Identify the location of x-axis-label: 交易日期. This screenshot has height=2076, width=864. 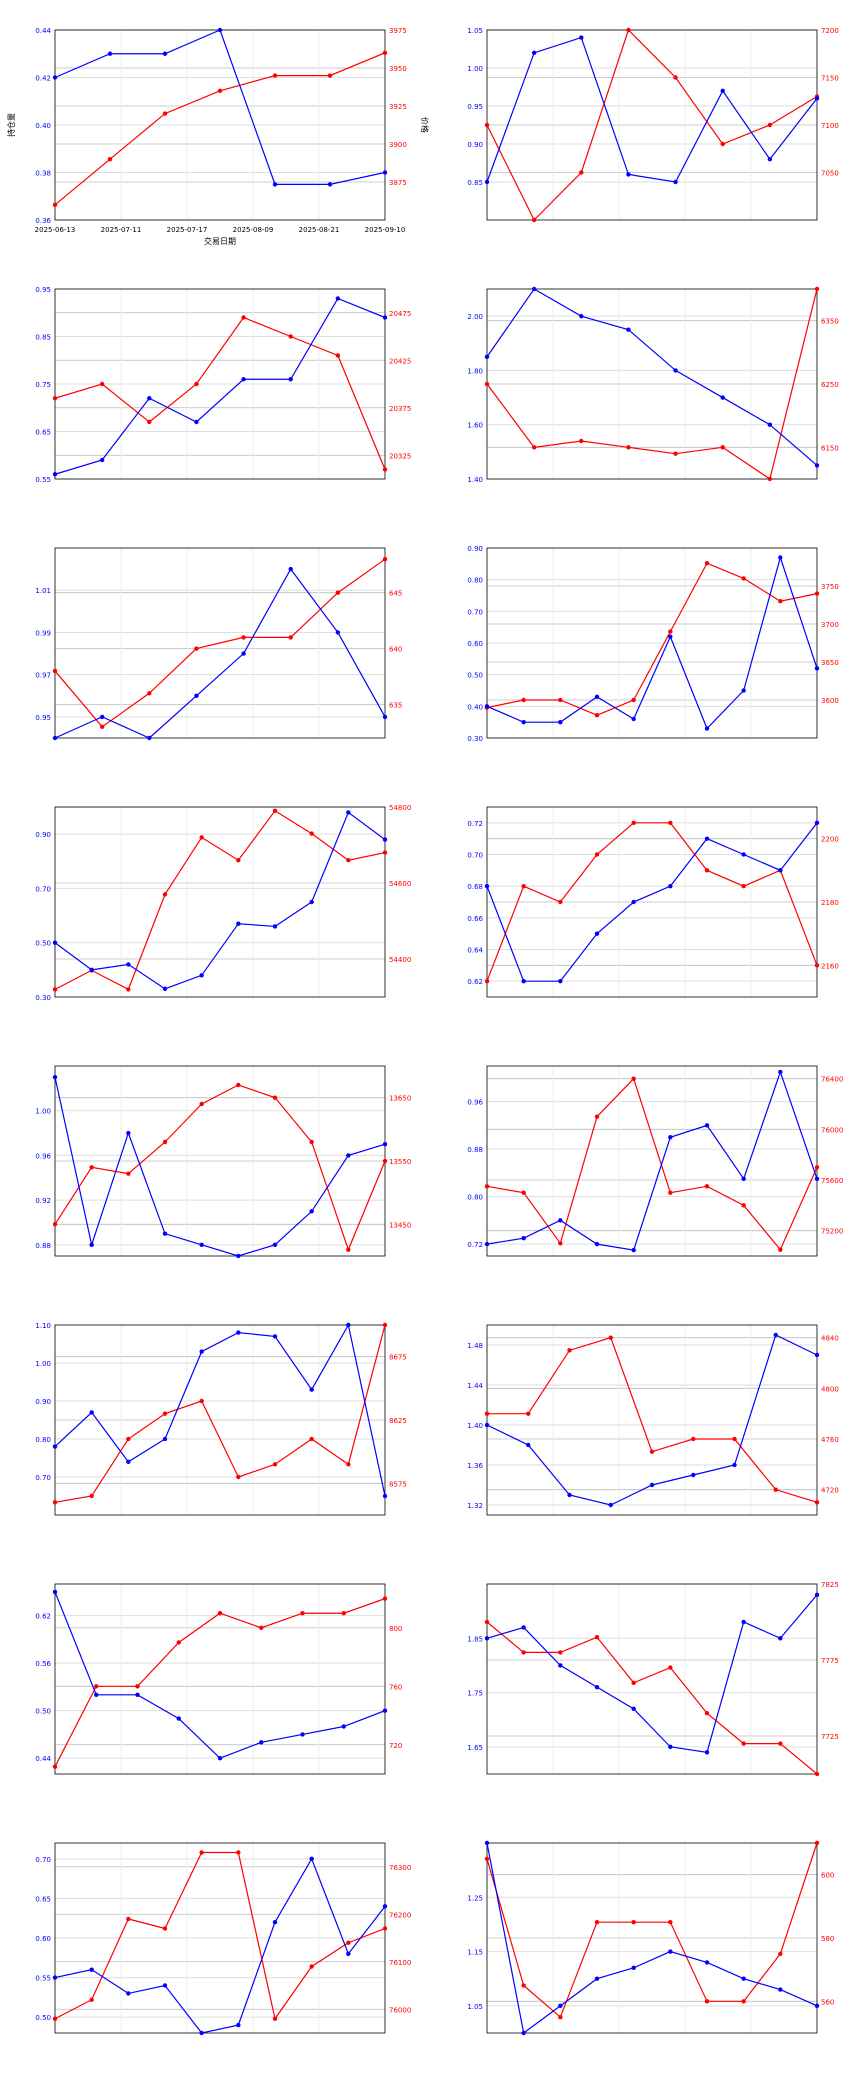
(220, 241).